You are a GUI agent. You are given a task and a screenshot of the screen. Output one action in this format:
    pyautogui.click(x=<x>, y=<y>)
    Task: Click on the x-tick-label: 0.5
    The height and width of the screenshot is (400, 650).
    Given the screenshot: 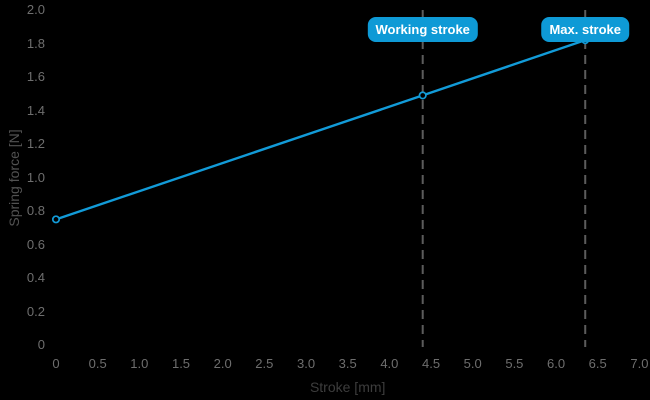 What is the action you would take?
    pyautogui.click(x=97, y=363)
    